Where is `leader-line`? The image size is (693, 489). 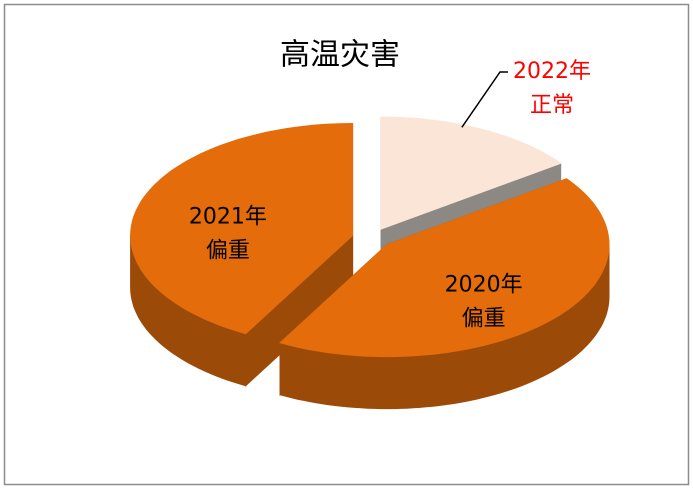 leader-line is located at coordinates (484, 99).